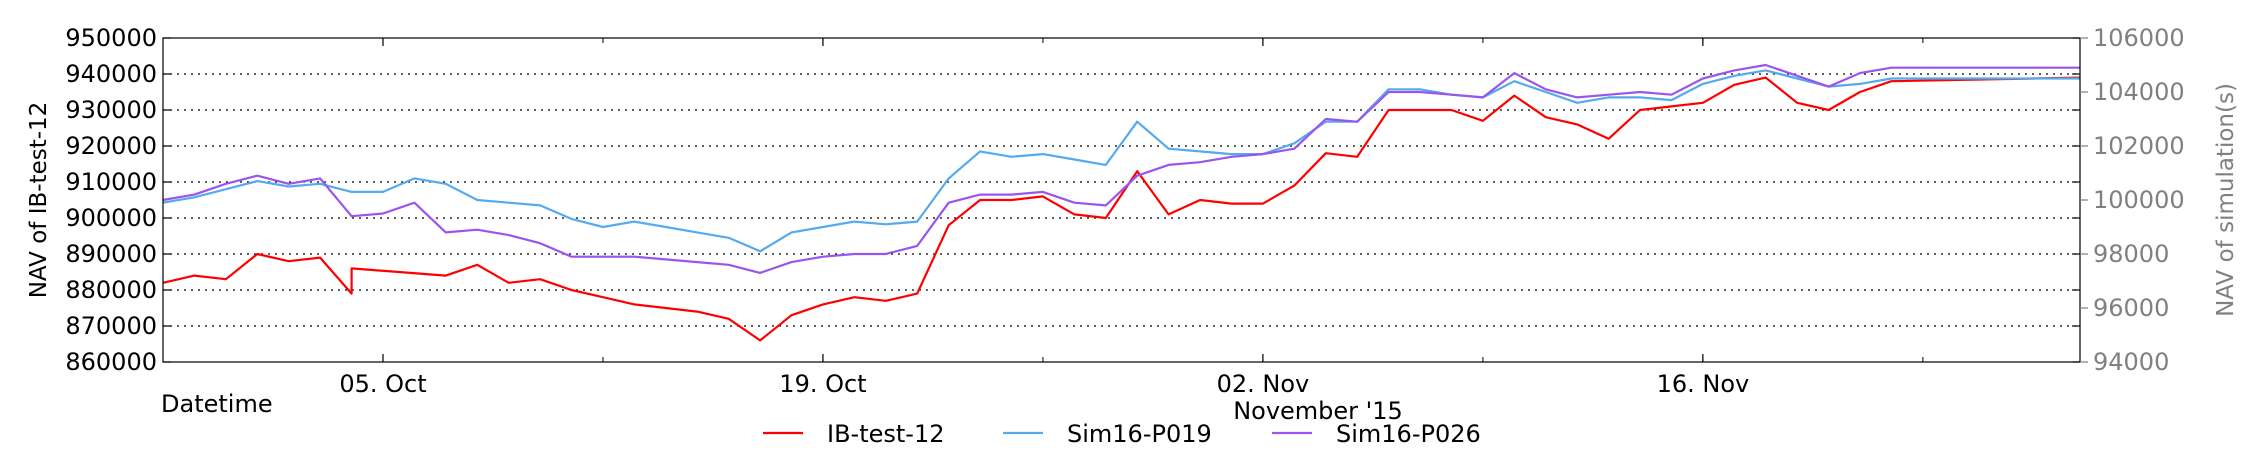 The image size is (2250, 450). What do you see at coordinates (1703, 384) in the screenshot?
I see `x-tick-label: 16. Nov` at bounding box center [1703, 384].